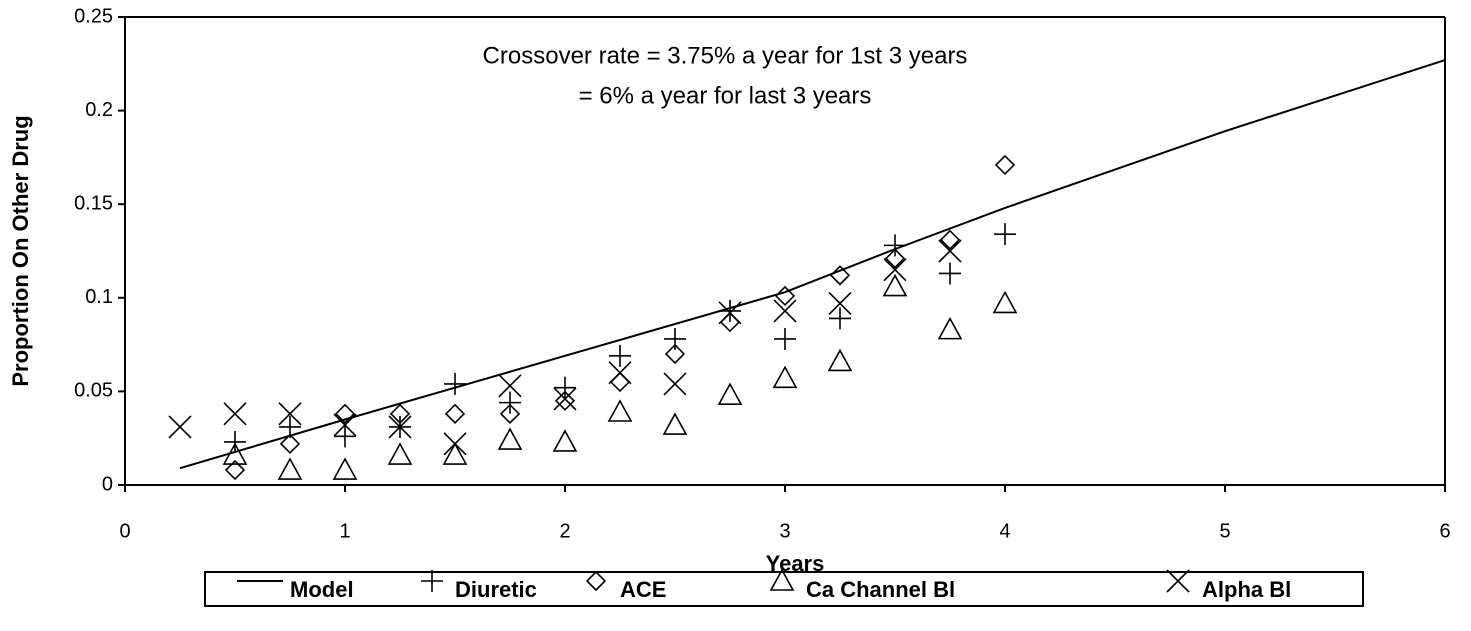 The image size is (1471, 631). I want to click on annotation: = 6% a year for last 3 years, so click(725, 95).